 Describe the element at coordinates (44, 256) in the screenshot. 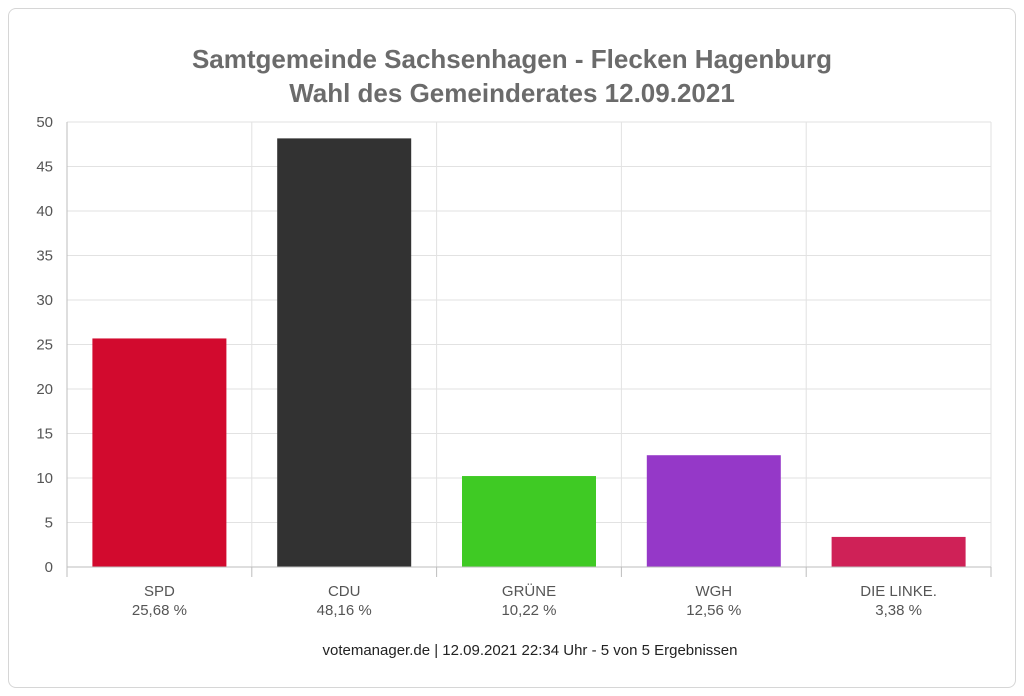

I see `y-tick-label: 35` at that location.